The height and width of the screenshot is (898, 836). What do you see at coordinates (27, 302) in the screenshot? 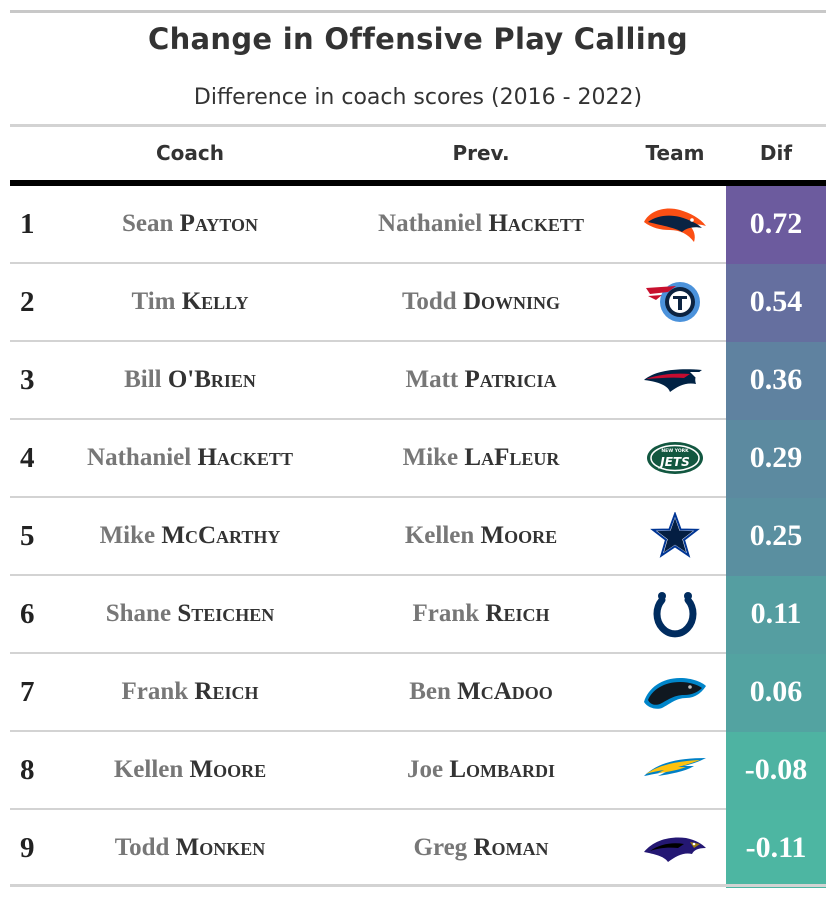
I see `rank-cell: 2` at bounding box center [27, 302].